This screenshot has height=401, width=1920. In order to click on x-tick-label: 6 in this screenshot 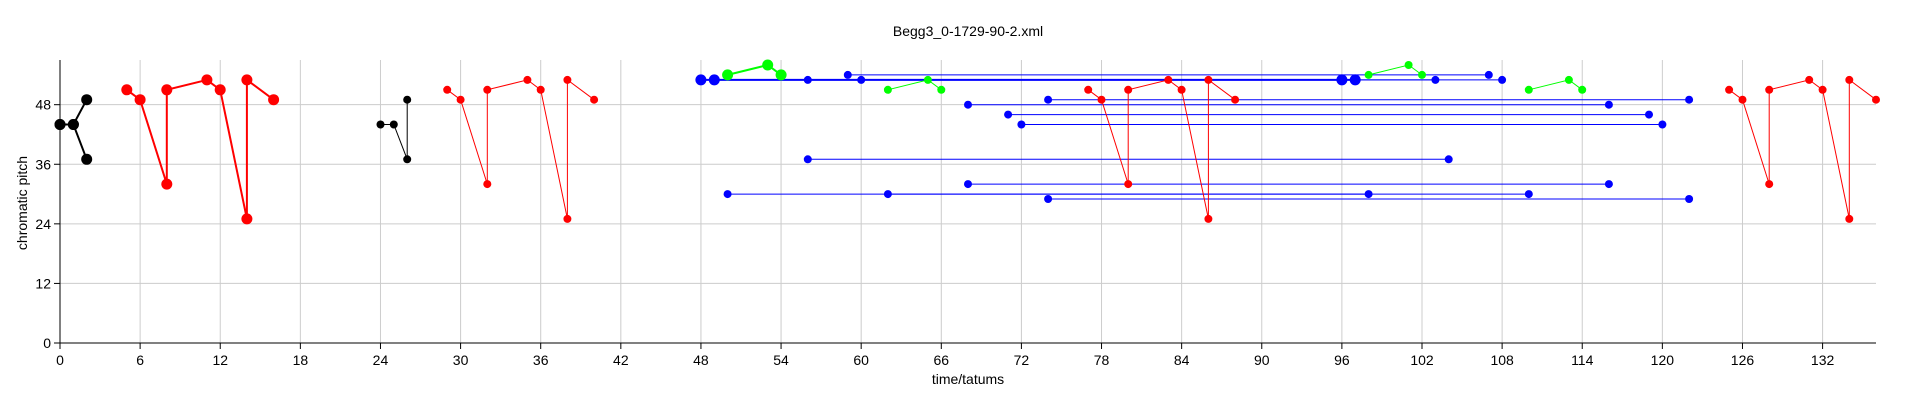, I will do `click(140, 360)`.